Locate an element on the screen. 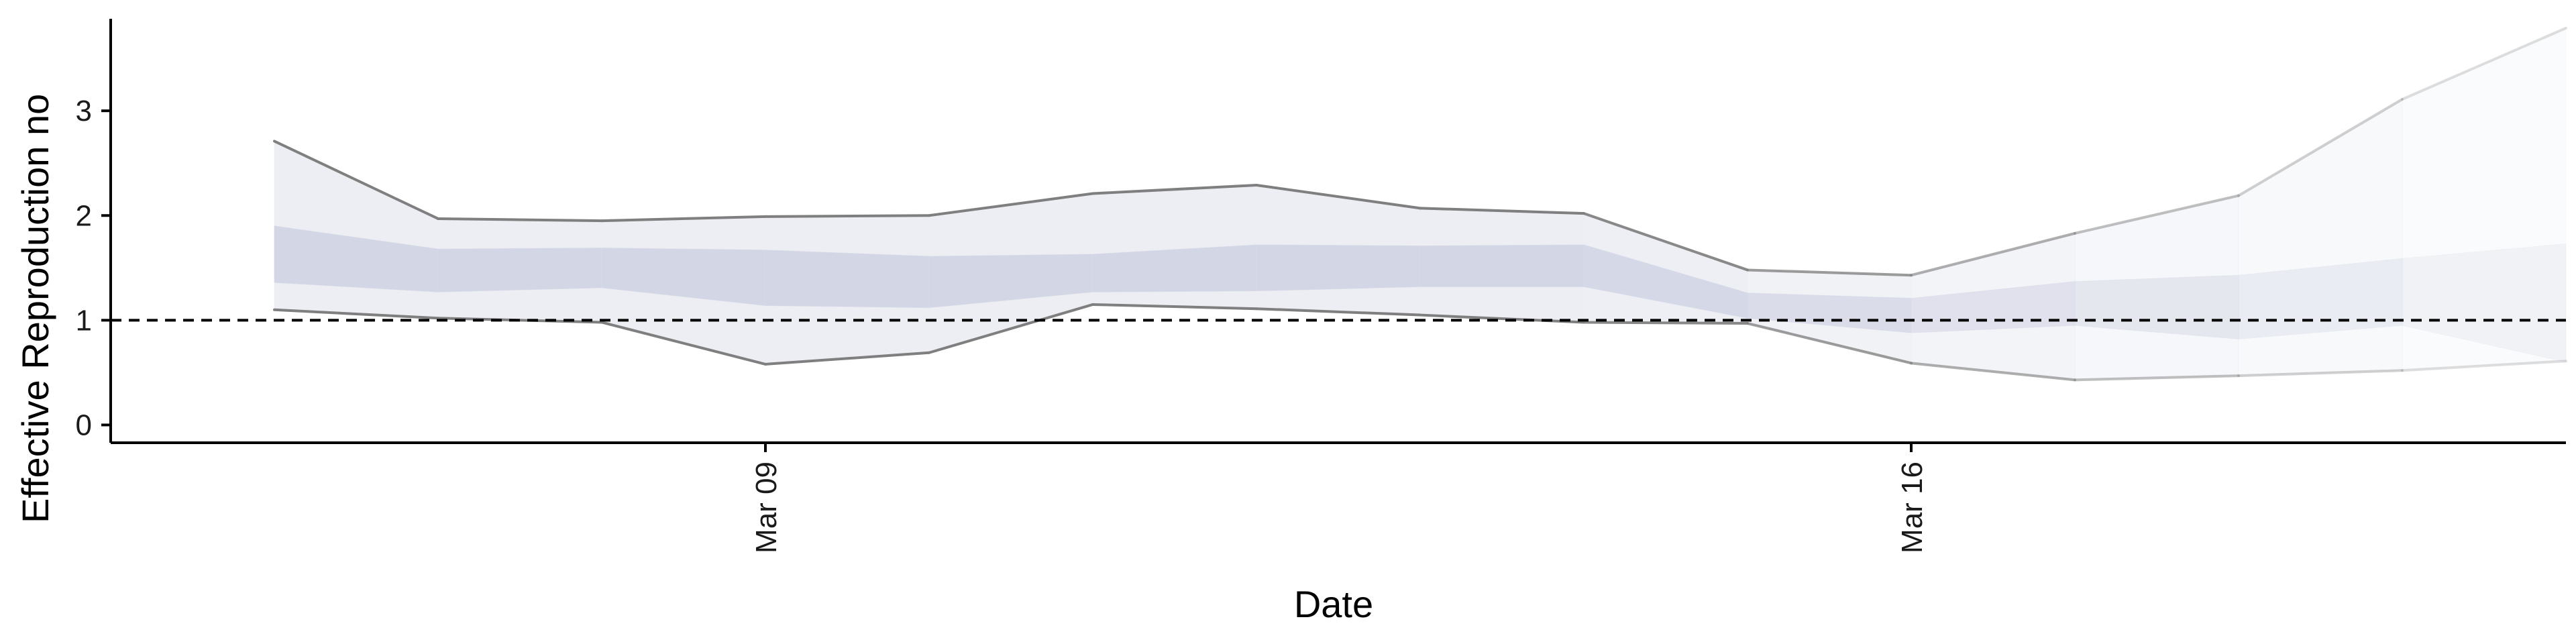  x-axis-title: Date is located at coordinates (1333, 604).